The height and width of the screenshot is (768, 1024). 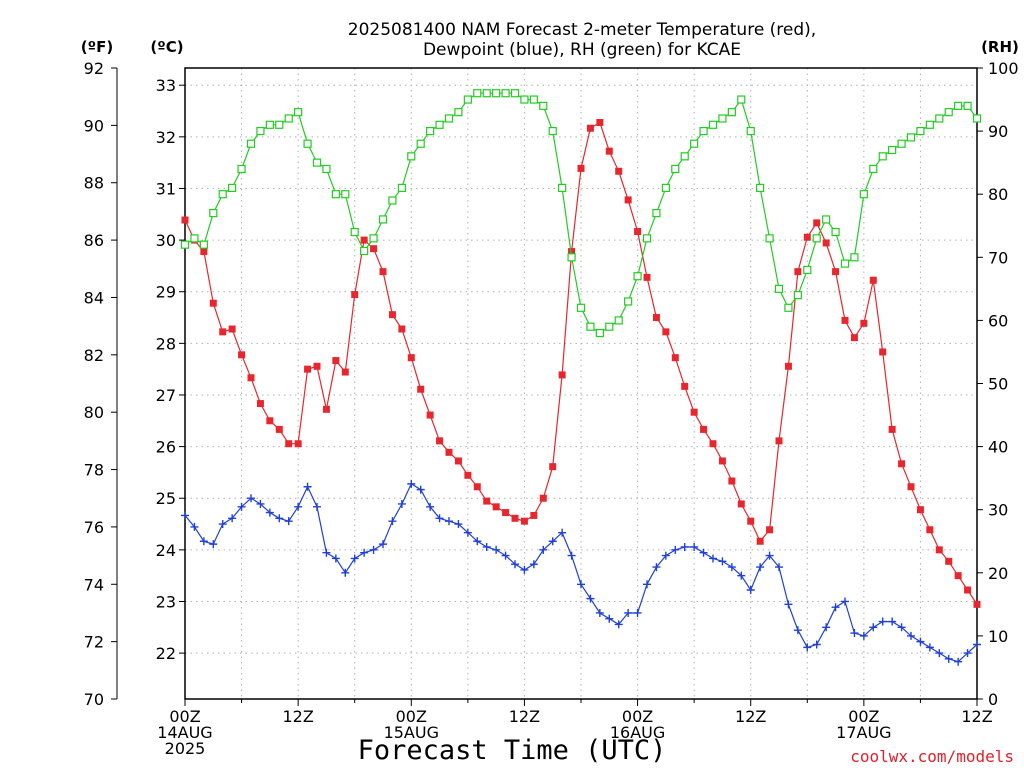 What do you see at coordinates (166, 447) in the screenshot?
I see `celsius-tick-label: 26` at bounding box center [166, 447].